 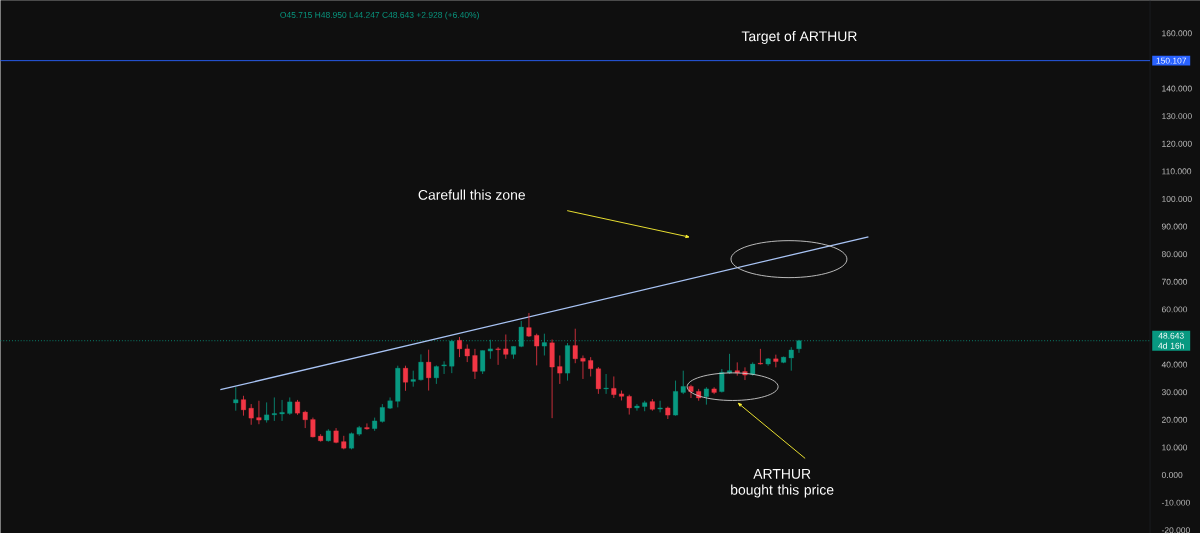 What do you see at coordinates (1171, 340) in the screenshot?
I see `ref-line-label: 48.643 4d 16h` at bounding box center [1171, 340].